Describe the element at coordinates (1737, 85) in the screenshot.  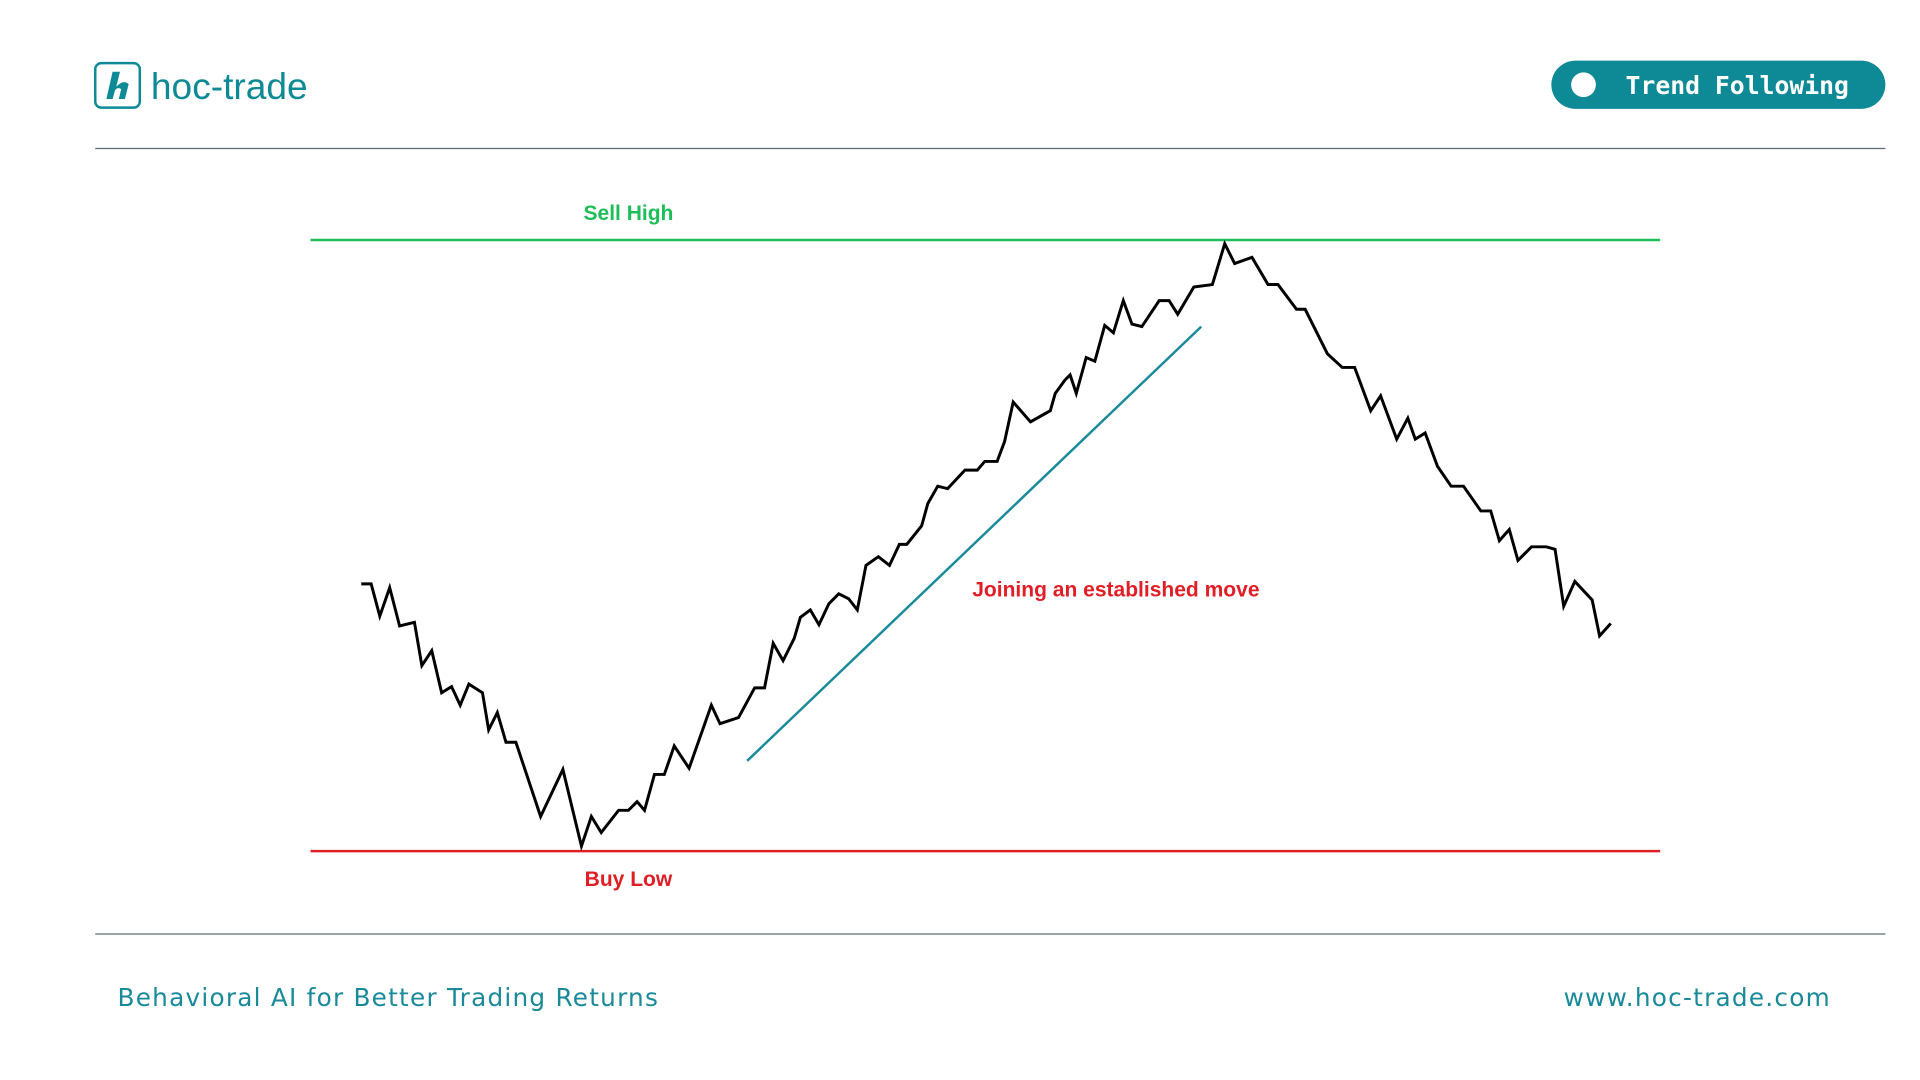
I see `badge-text: Trend Following` at that location.